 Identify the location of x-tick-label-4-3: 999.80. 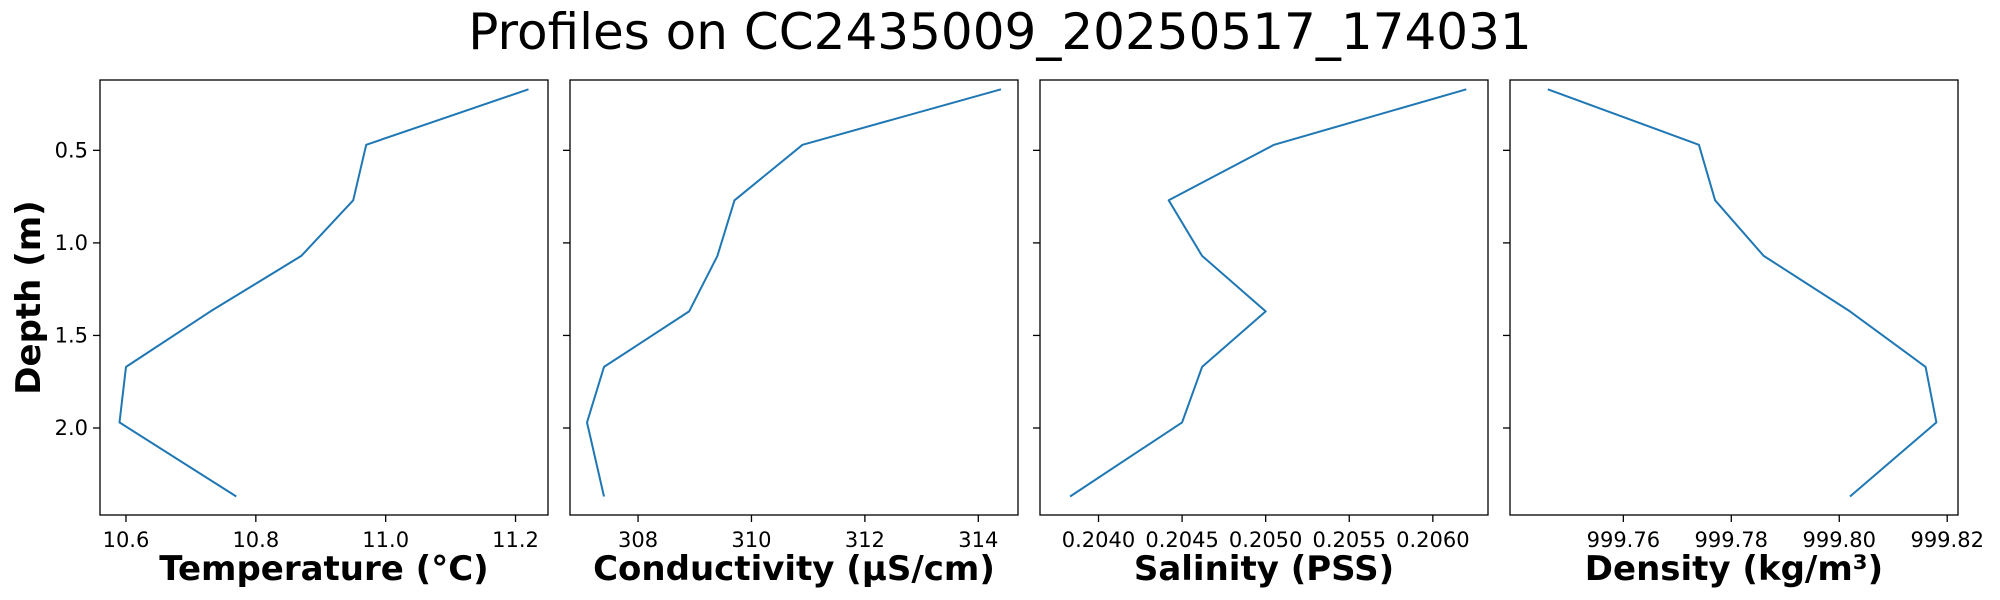
(1839, 540).